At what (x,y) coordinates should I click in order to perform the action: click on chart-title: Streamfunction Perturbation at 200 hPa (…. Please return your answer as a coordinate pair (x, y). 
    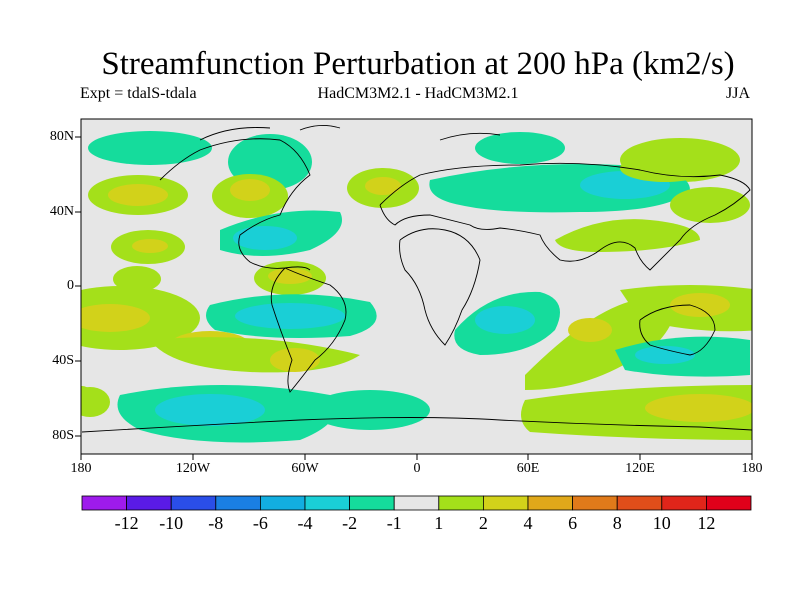
    Looking at the image, I should click on (418, 64).